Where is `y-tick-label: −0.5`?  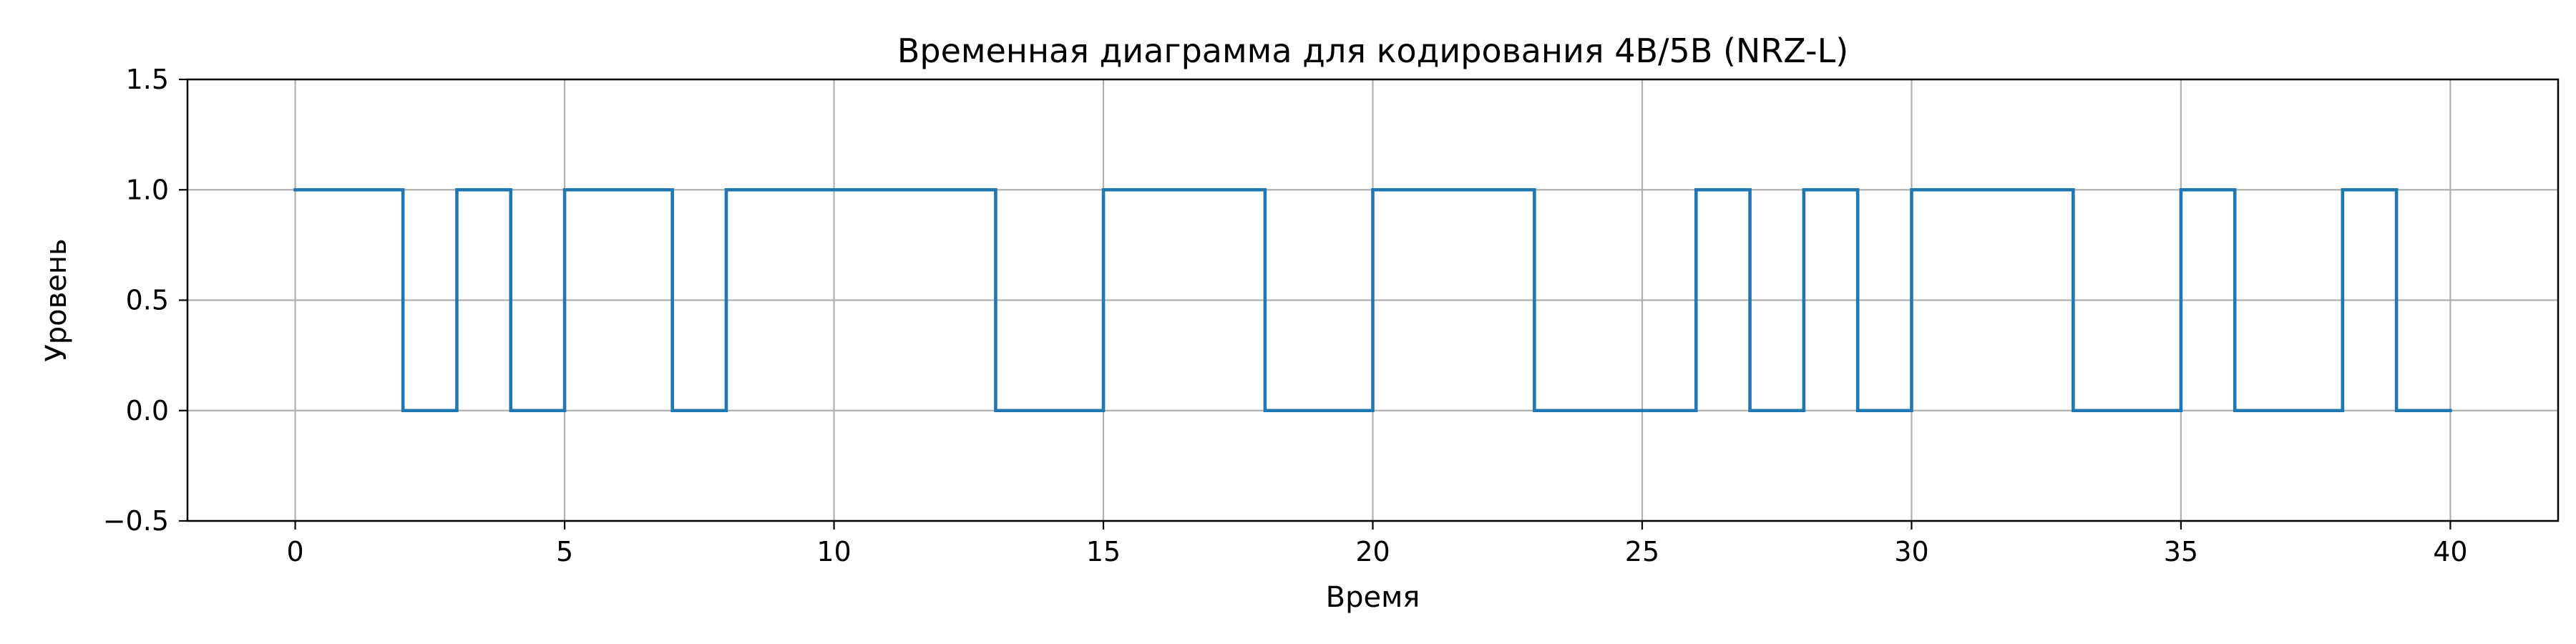
y-tick-label: −0.5 is located at coordinates (136, 521).